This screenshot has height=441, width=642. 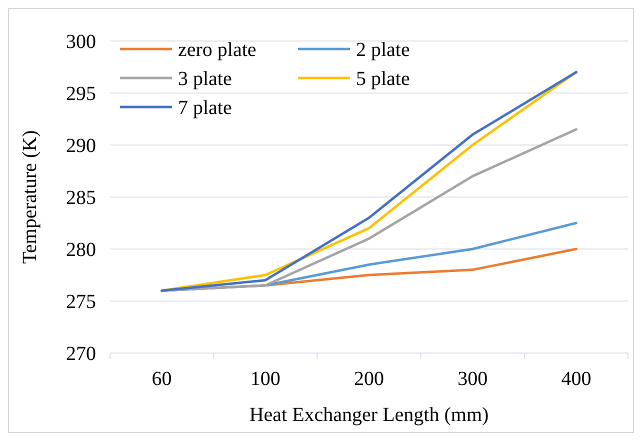 I want to click on x-tick-label: 400, so click(x=576, y=379).